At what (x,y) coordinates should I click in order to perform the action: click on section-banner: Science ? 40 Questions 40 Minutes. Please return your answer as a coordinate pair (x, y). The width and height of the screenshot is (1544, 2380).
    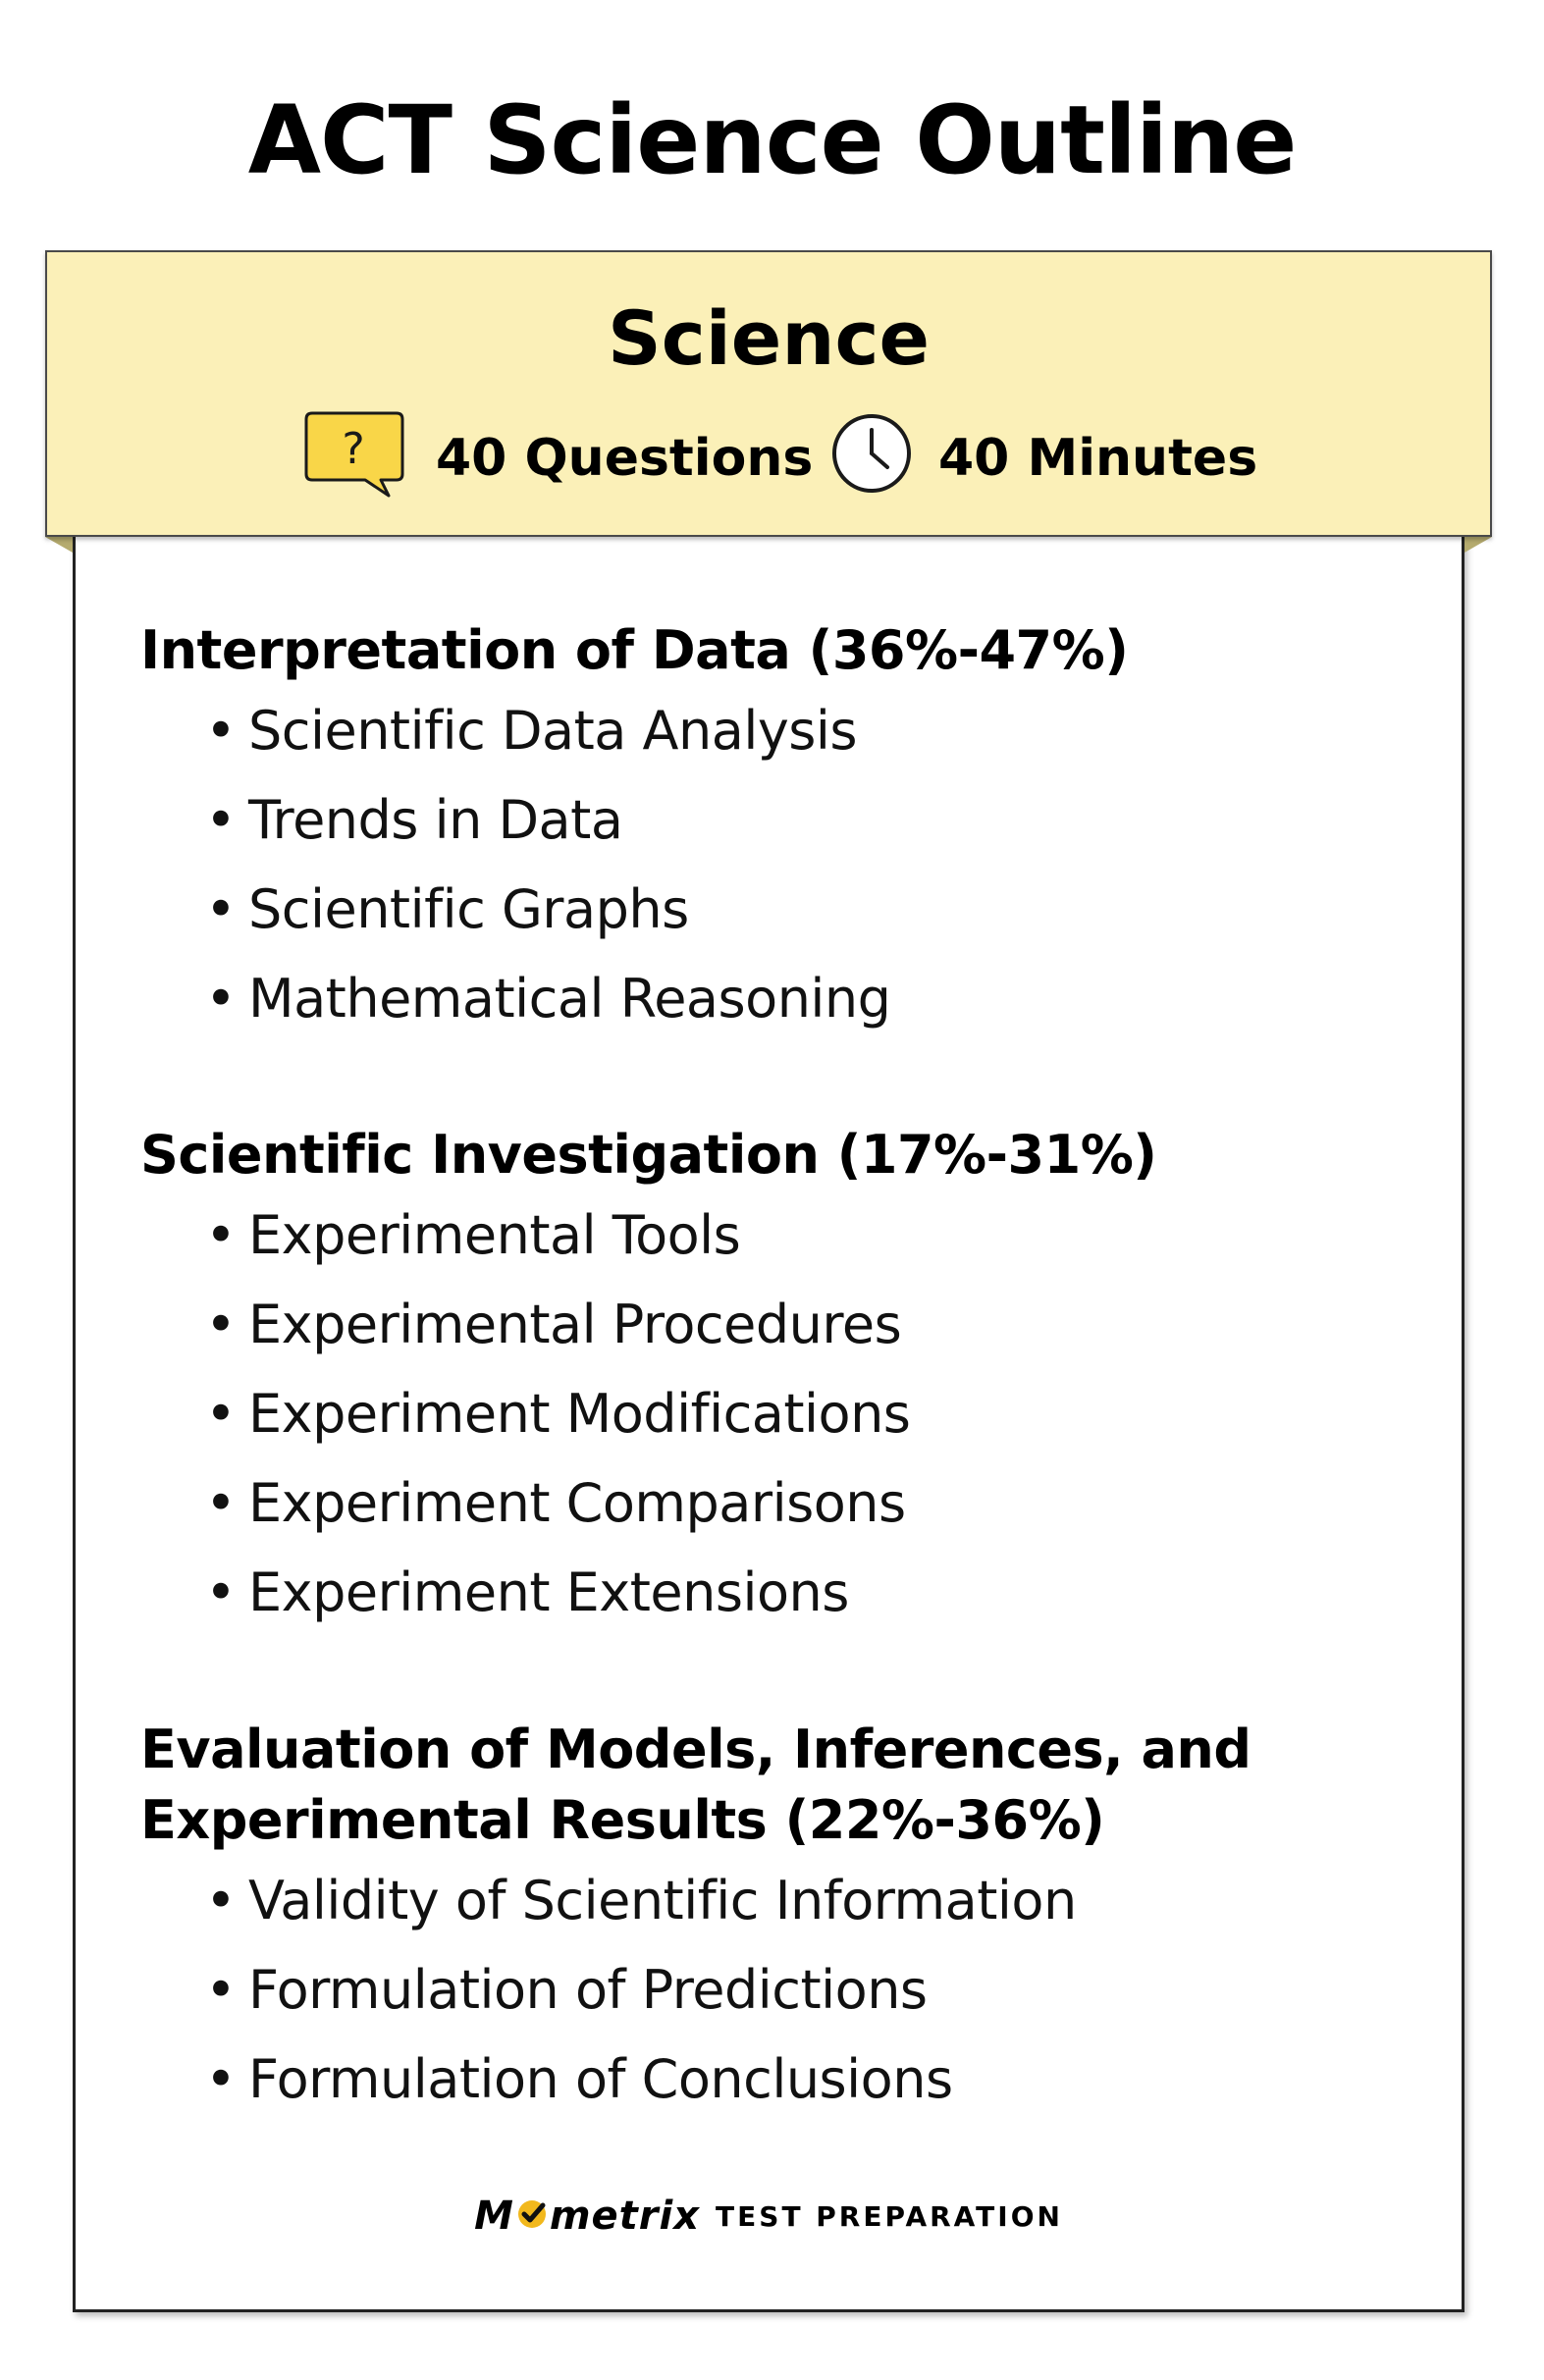
    Looking at the image, I should click on (768, 393).